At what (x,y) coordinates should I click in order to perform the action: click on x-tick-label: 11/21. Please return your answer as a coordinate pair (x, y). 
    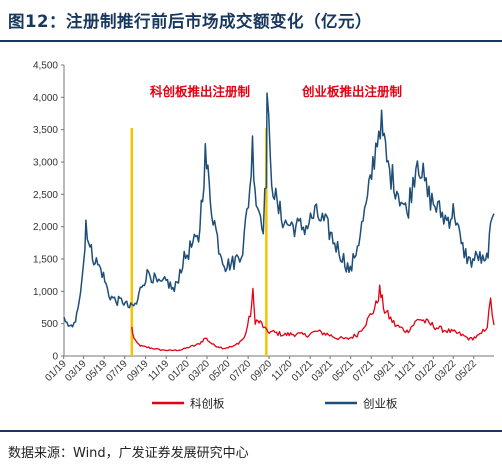
    Looking at the image, I should click on (405, 370).